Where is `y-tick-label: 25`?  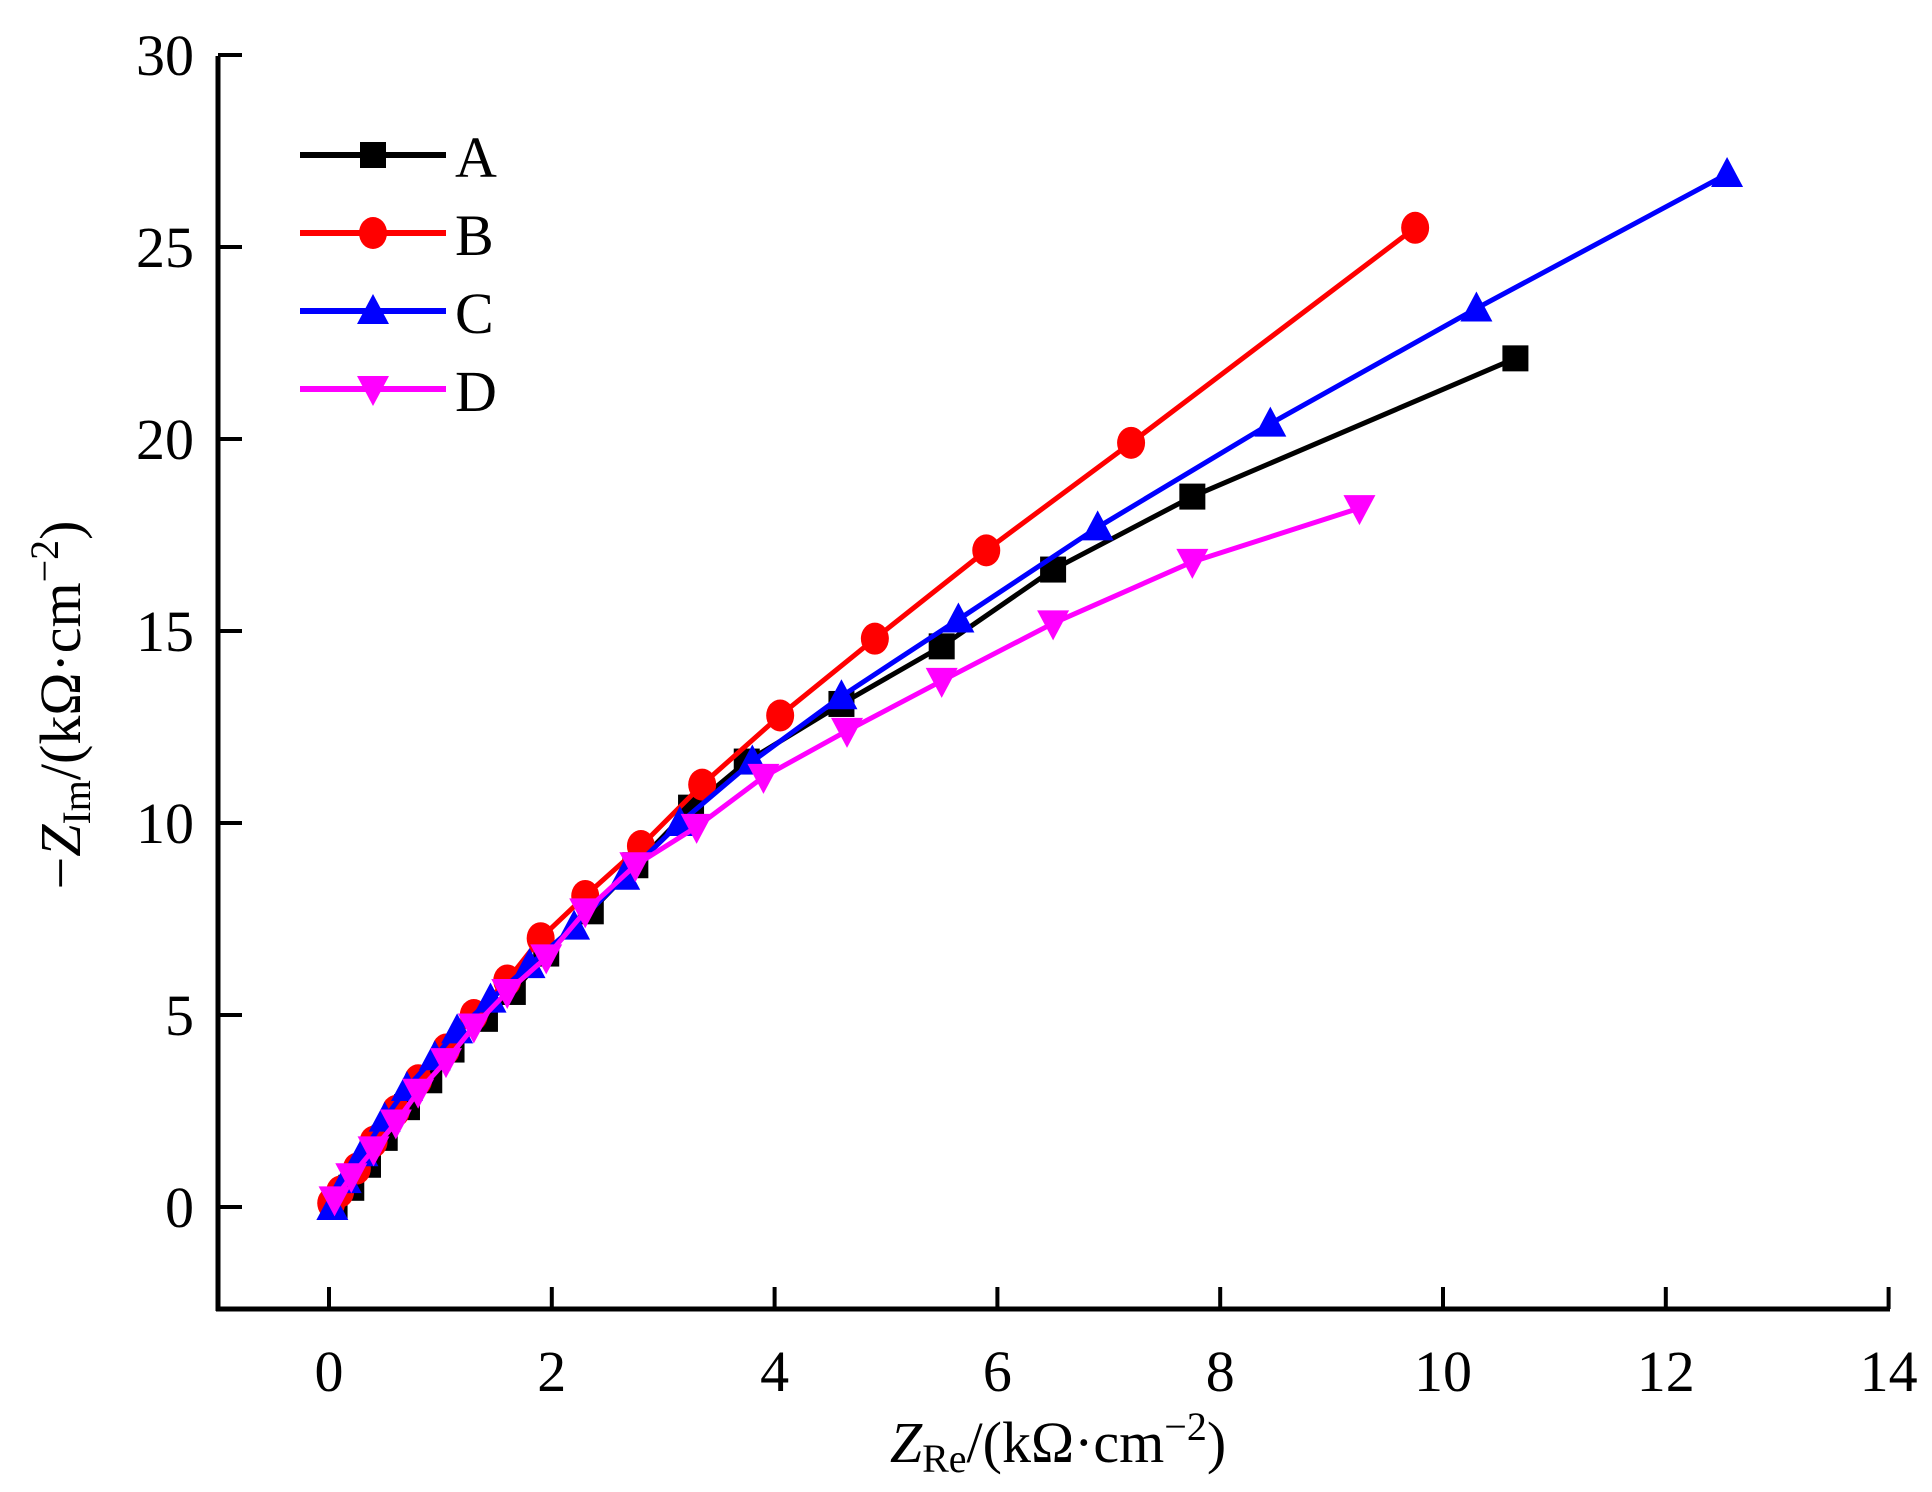
y-tick-label: 25 is located at coordinates (165, 247).